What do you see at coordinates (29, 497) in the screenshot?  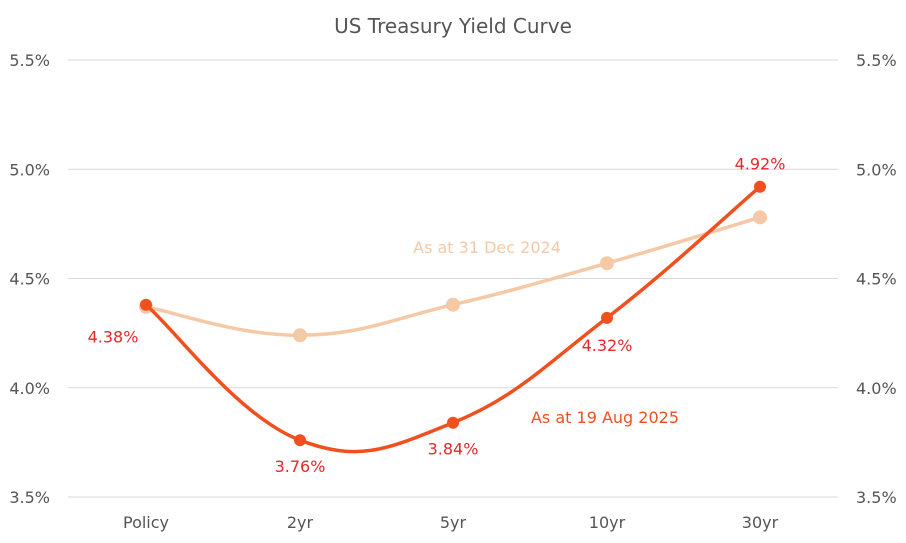 I see `y-tick-label-left: 3.5%` at bounding box center [29, 497].